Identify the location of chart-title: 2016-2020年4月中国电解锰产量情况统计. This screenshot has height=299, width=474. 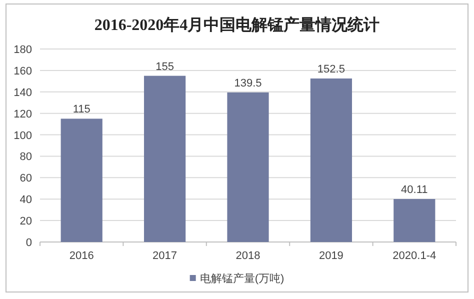
(237, 25).